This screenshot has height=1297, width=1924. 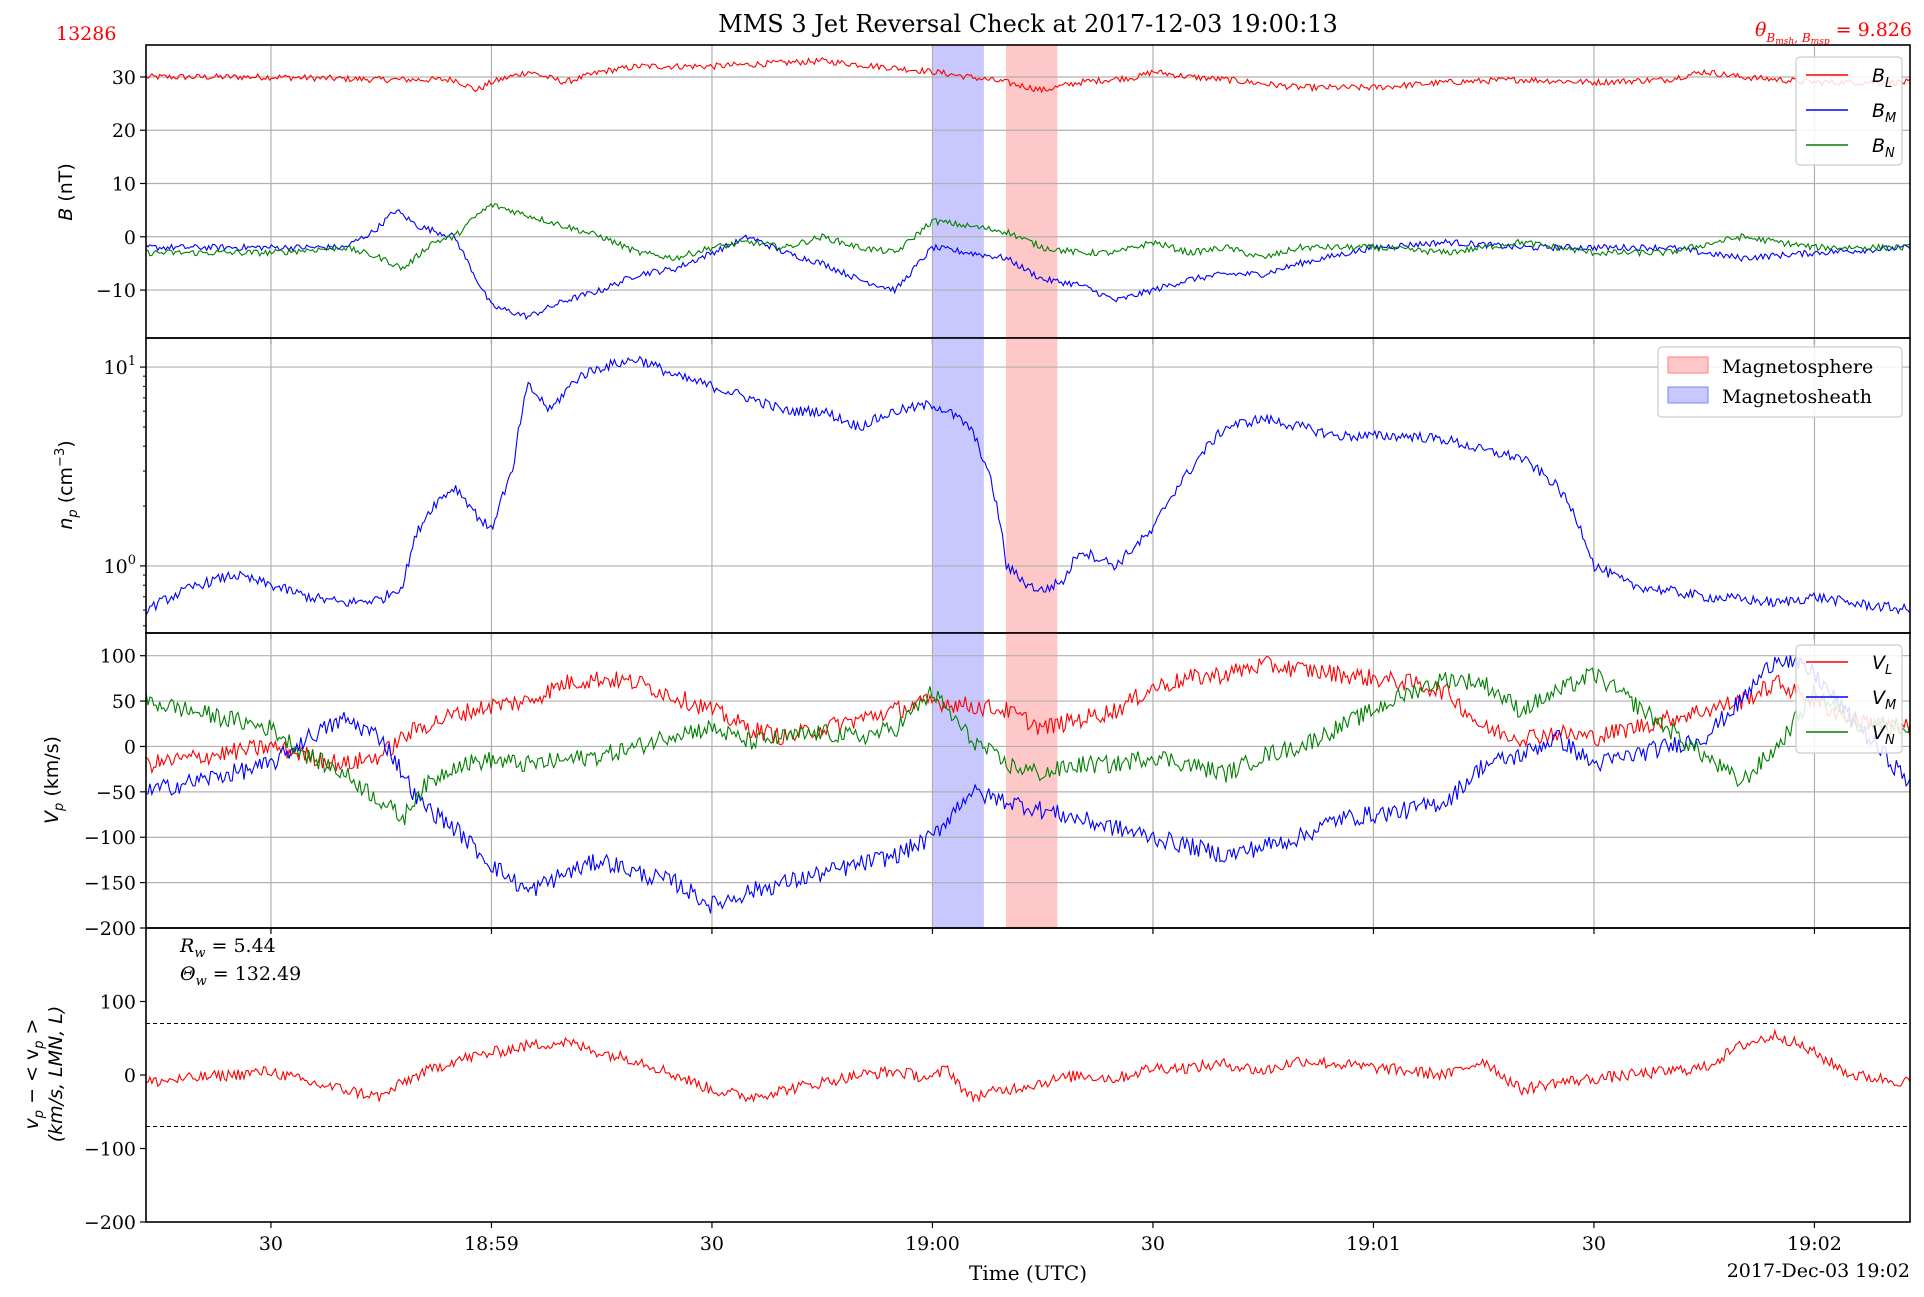 I want to click on xtick-label: 19:00, so click(x=932, y=1244).